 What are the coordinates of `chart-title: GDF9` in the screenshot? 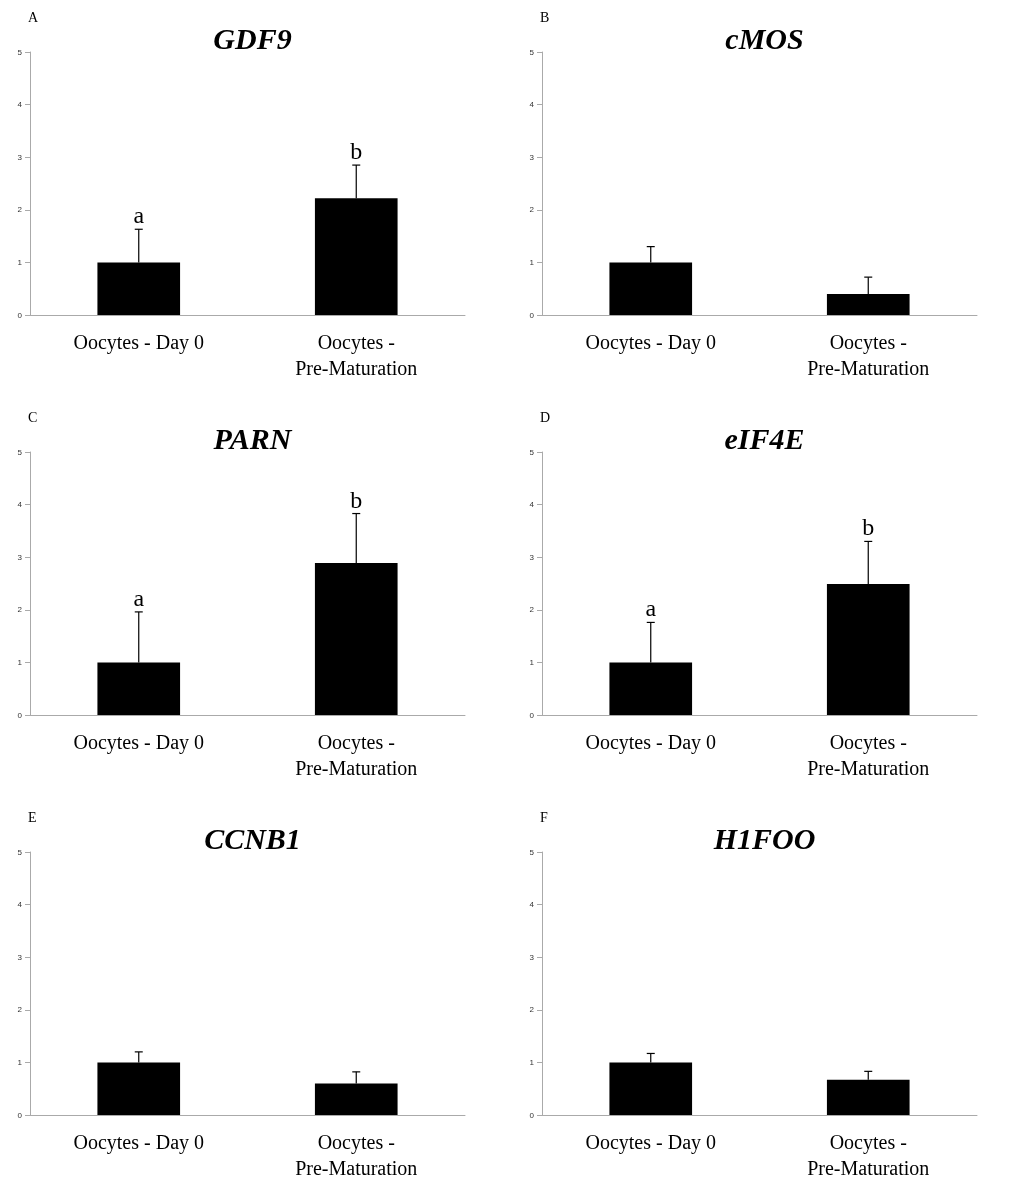 It's located at (252, 38).